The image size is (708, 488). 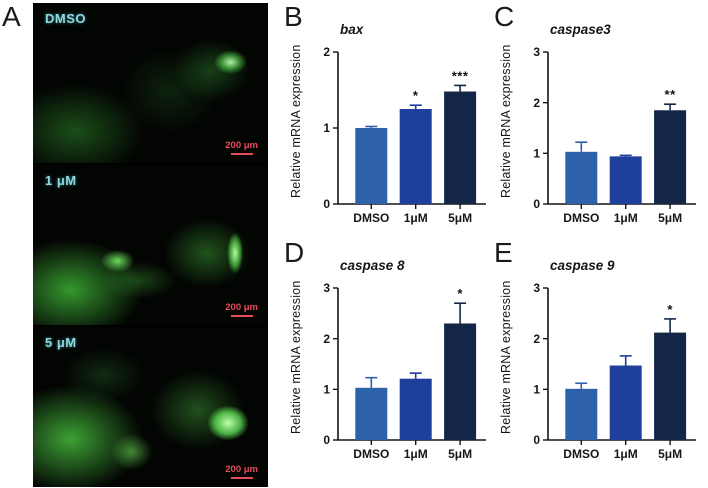 What do you see at coordinates (614, 135) in the screenshot?
I see `bar-chart-caspase3: 0 1 2 3 DMSO 1μM ** 5μM` at bounding box center [614, 135].